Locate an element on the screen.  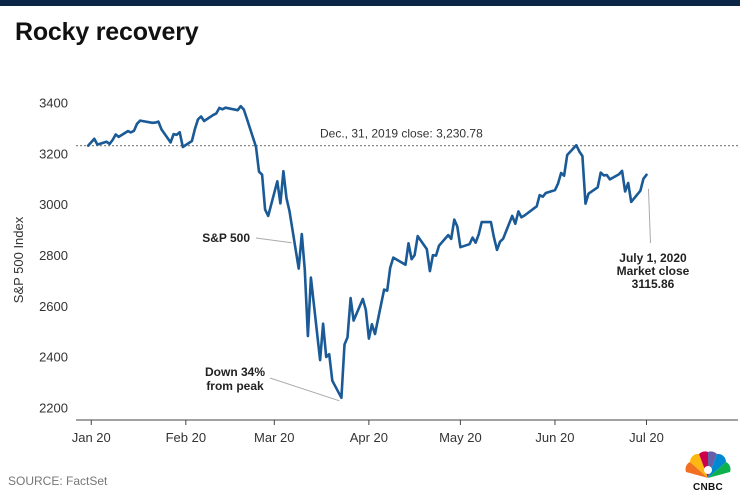
source-note: SOURCE: FactSet is located at coordinates (58, 481).